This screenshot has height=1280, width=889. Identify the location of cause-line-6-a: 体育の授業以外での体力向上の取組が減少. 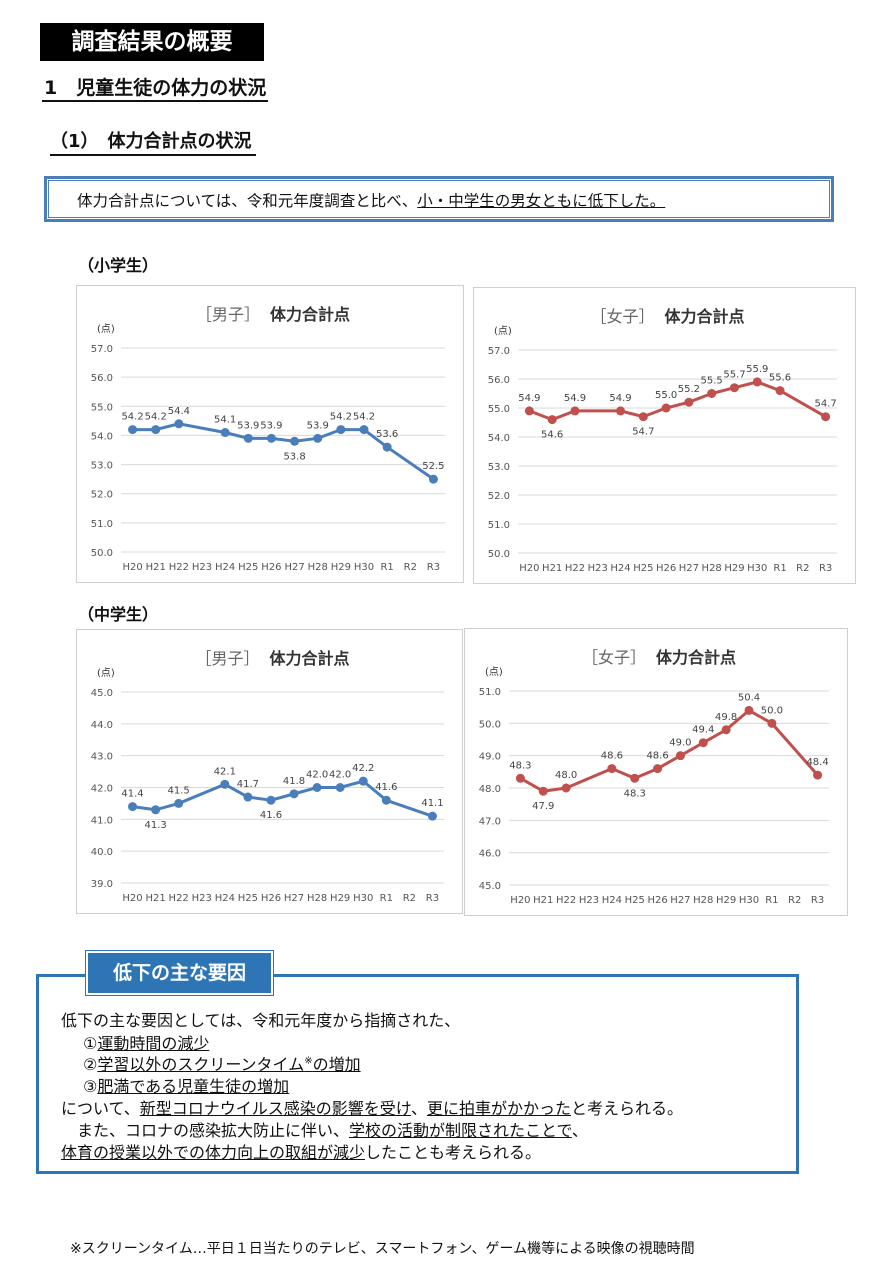
(213, 1152).